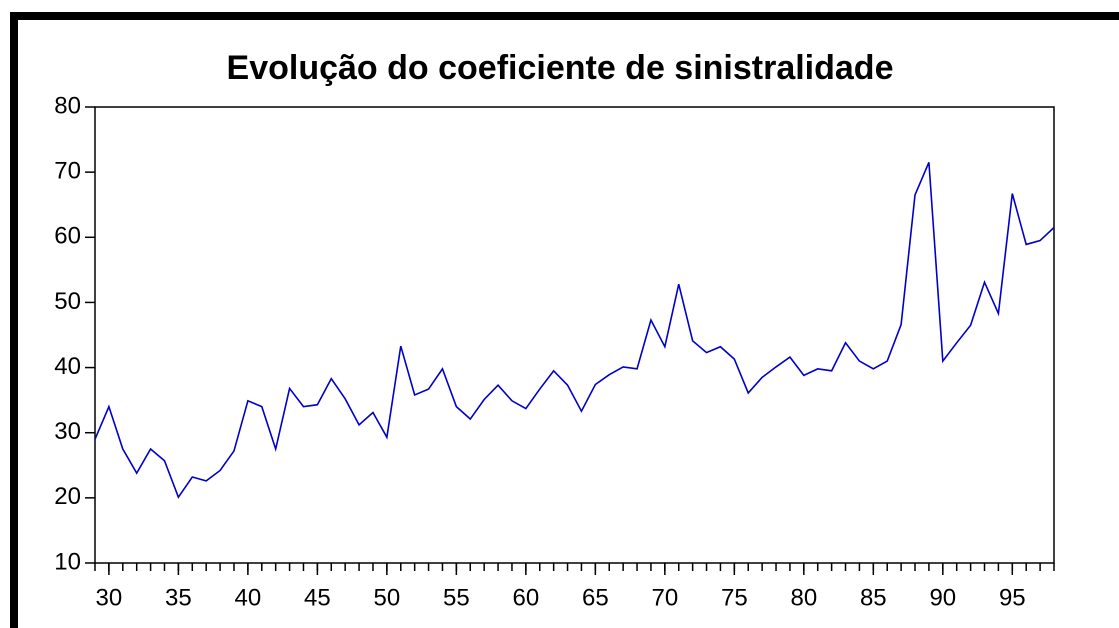 Image resolution: width=1119 pixels, height=628 pixels. I want to click on x-tick-label: 70, so click(664, 597).